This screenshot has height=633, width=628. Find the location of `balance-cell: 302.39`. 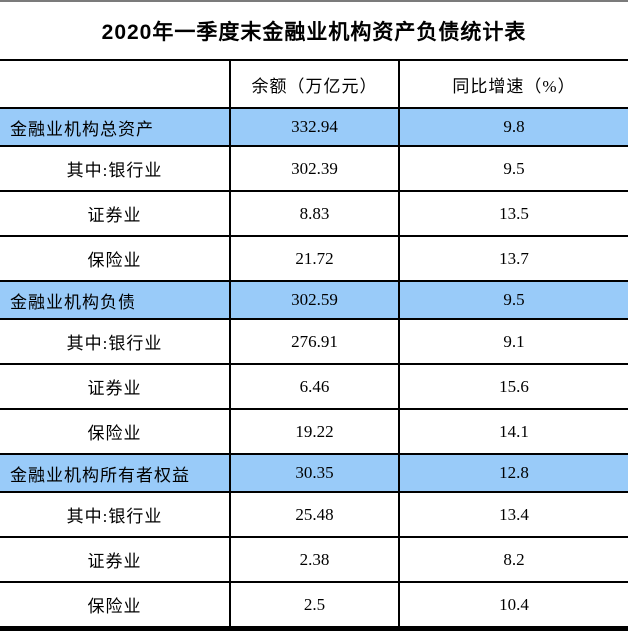

balance-cell: 302.39 is located at coordinates (314, 168).